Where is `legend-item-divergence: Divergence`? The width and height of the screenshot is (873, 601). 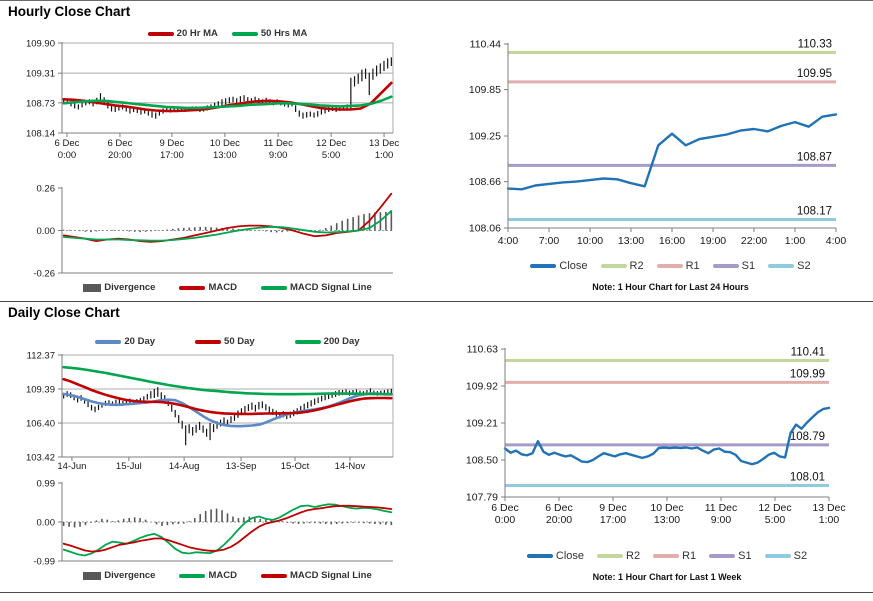 legend-item-divergence: Divergence is located at coordinates (119, 575).